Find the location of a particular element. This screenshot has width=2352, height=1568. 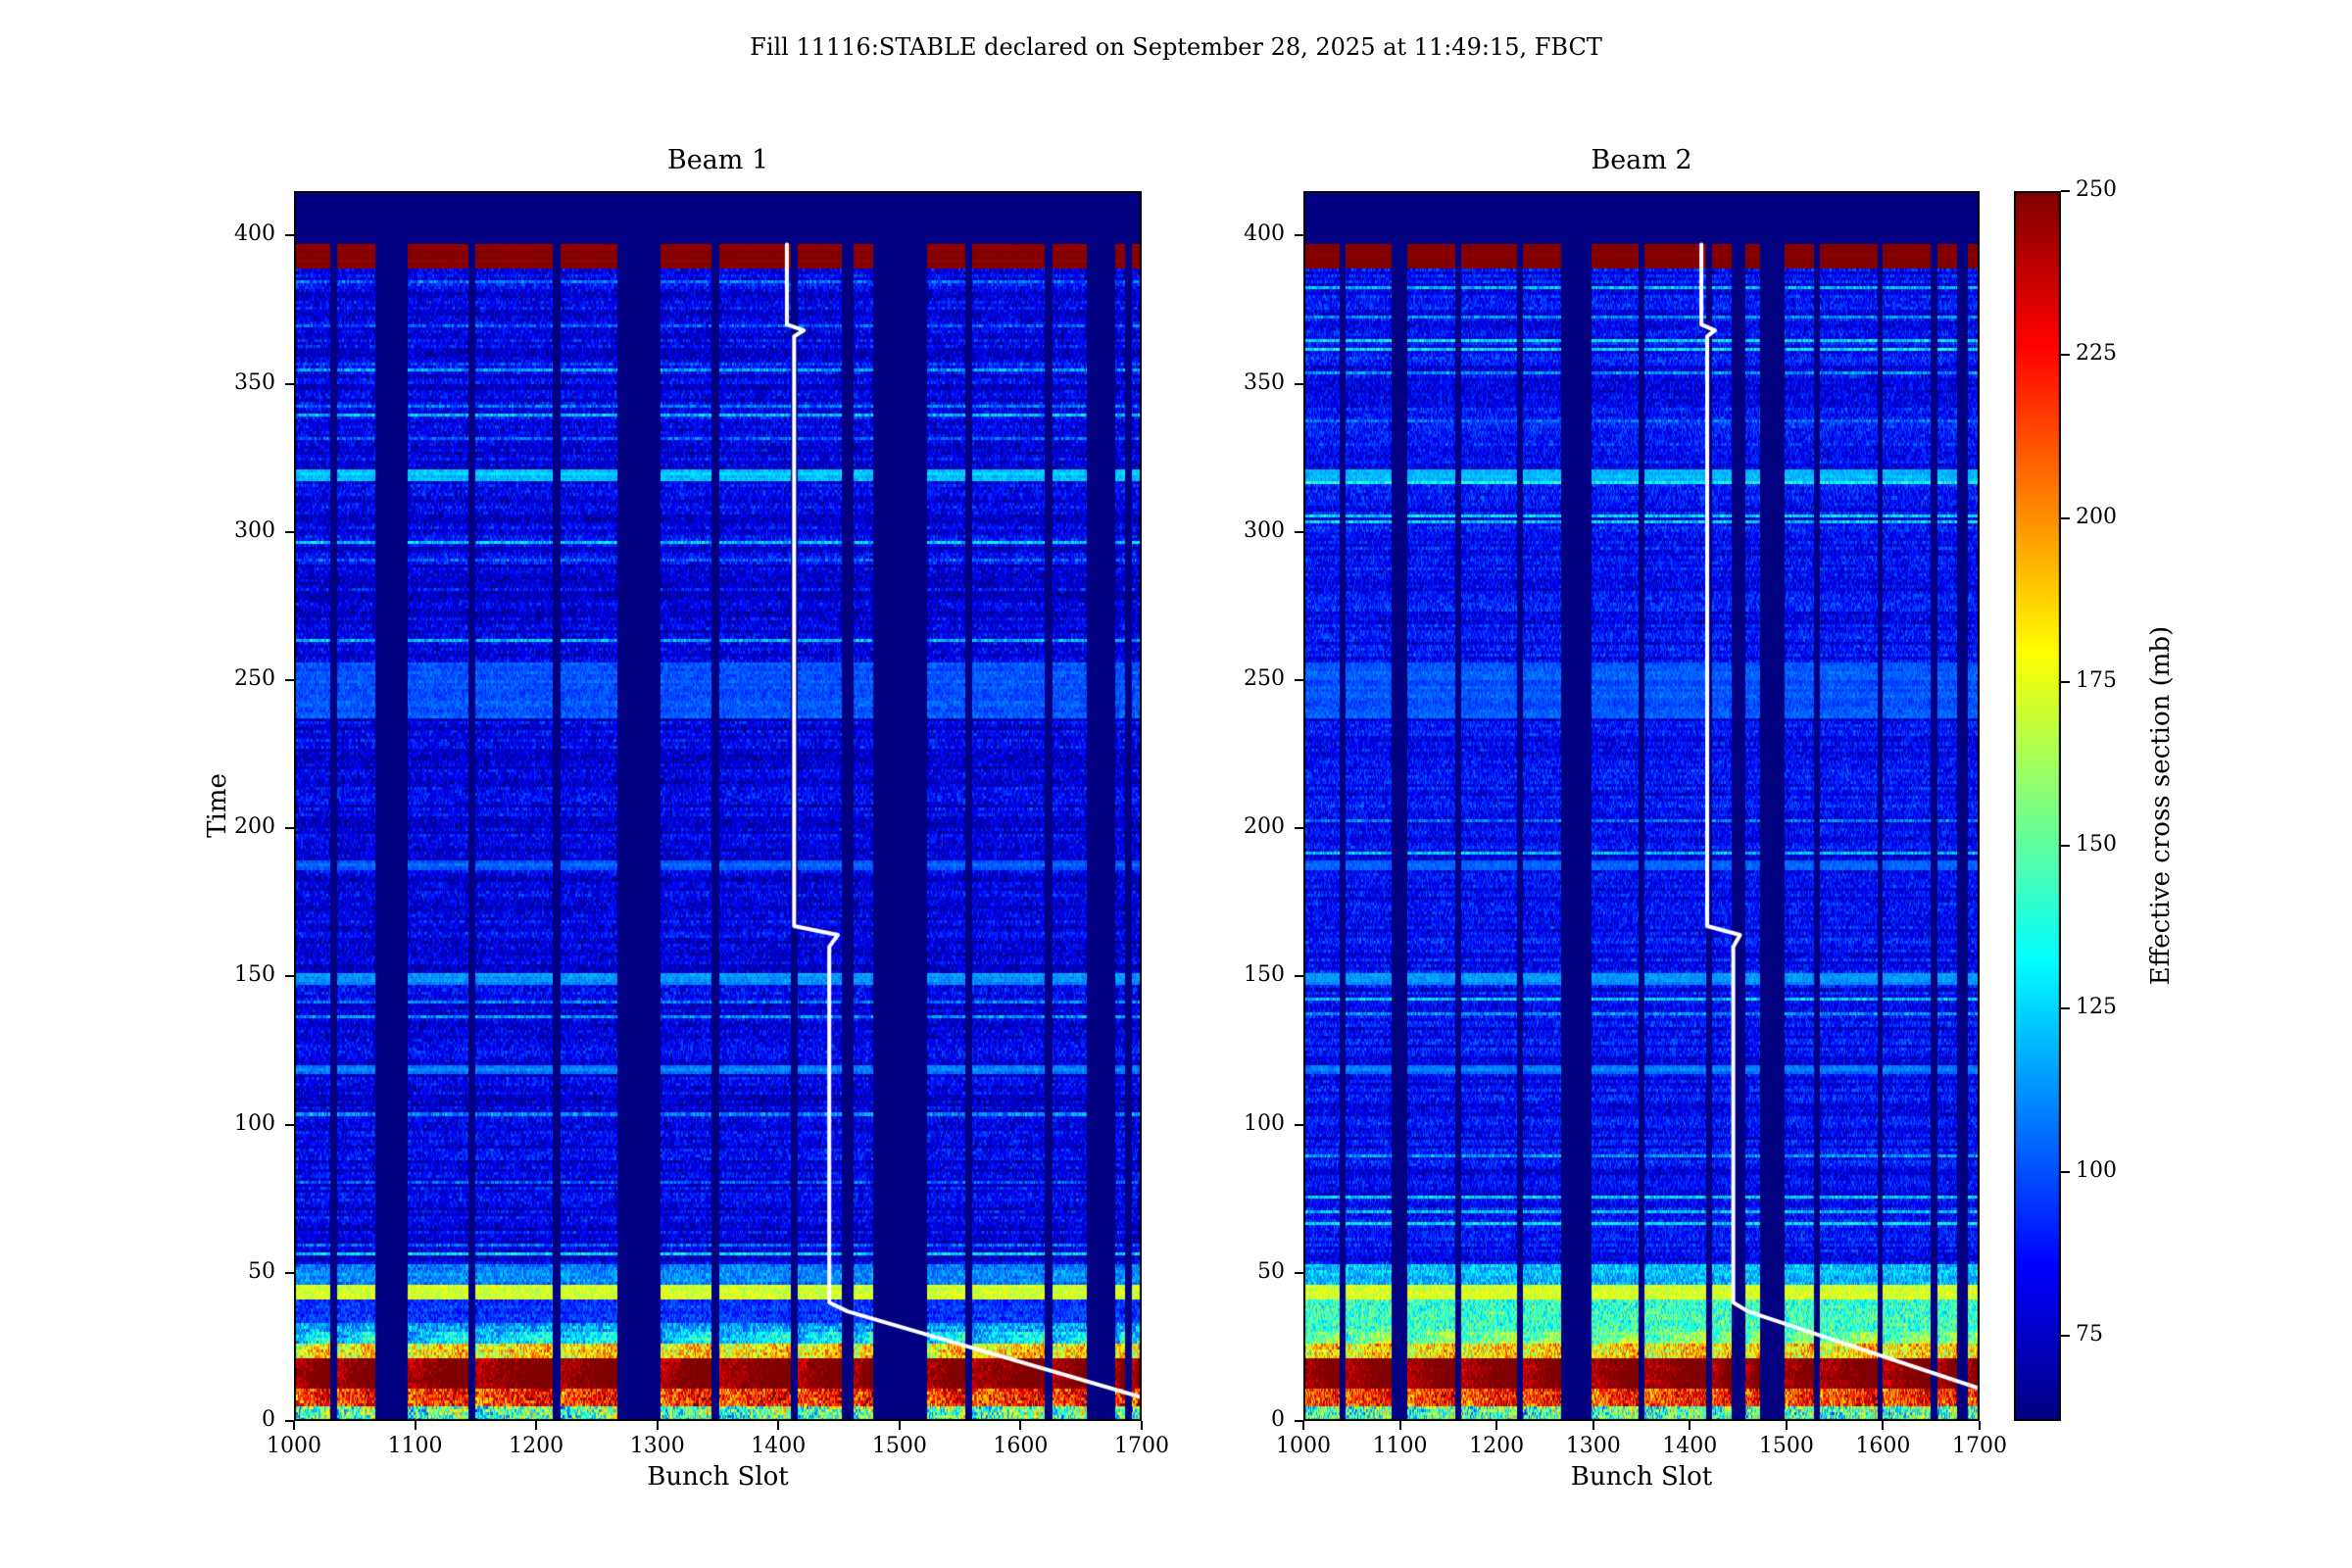

beam1-title: Beam 1 is located at coordinates (717, 160).